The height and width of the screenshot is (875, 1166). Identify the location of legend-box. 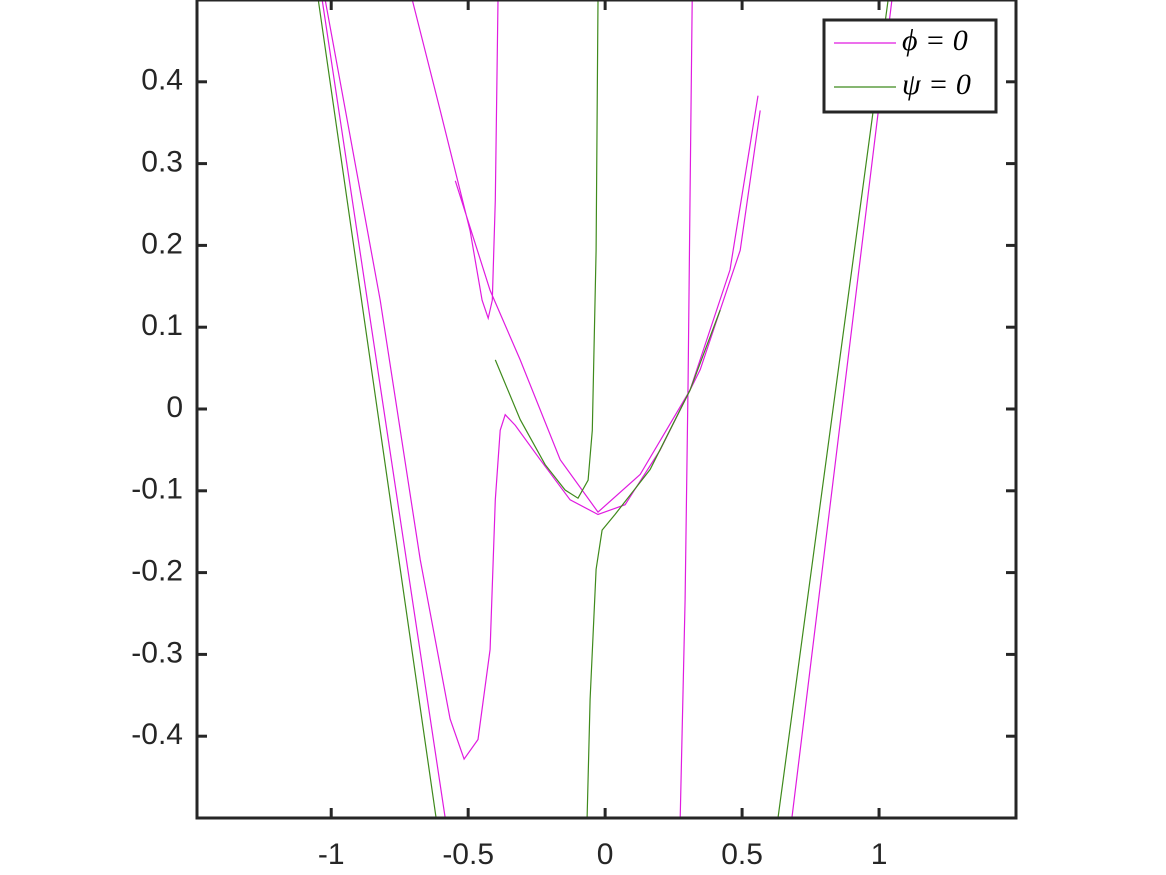
(910, 66).